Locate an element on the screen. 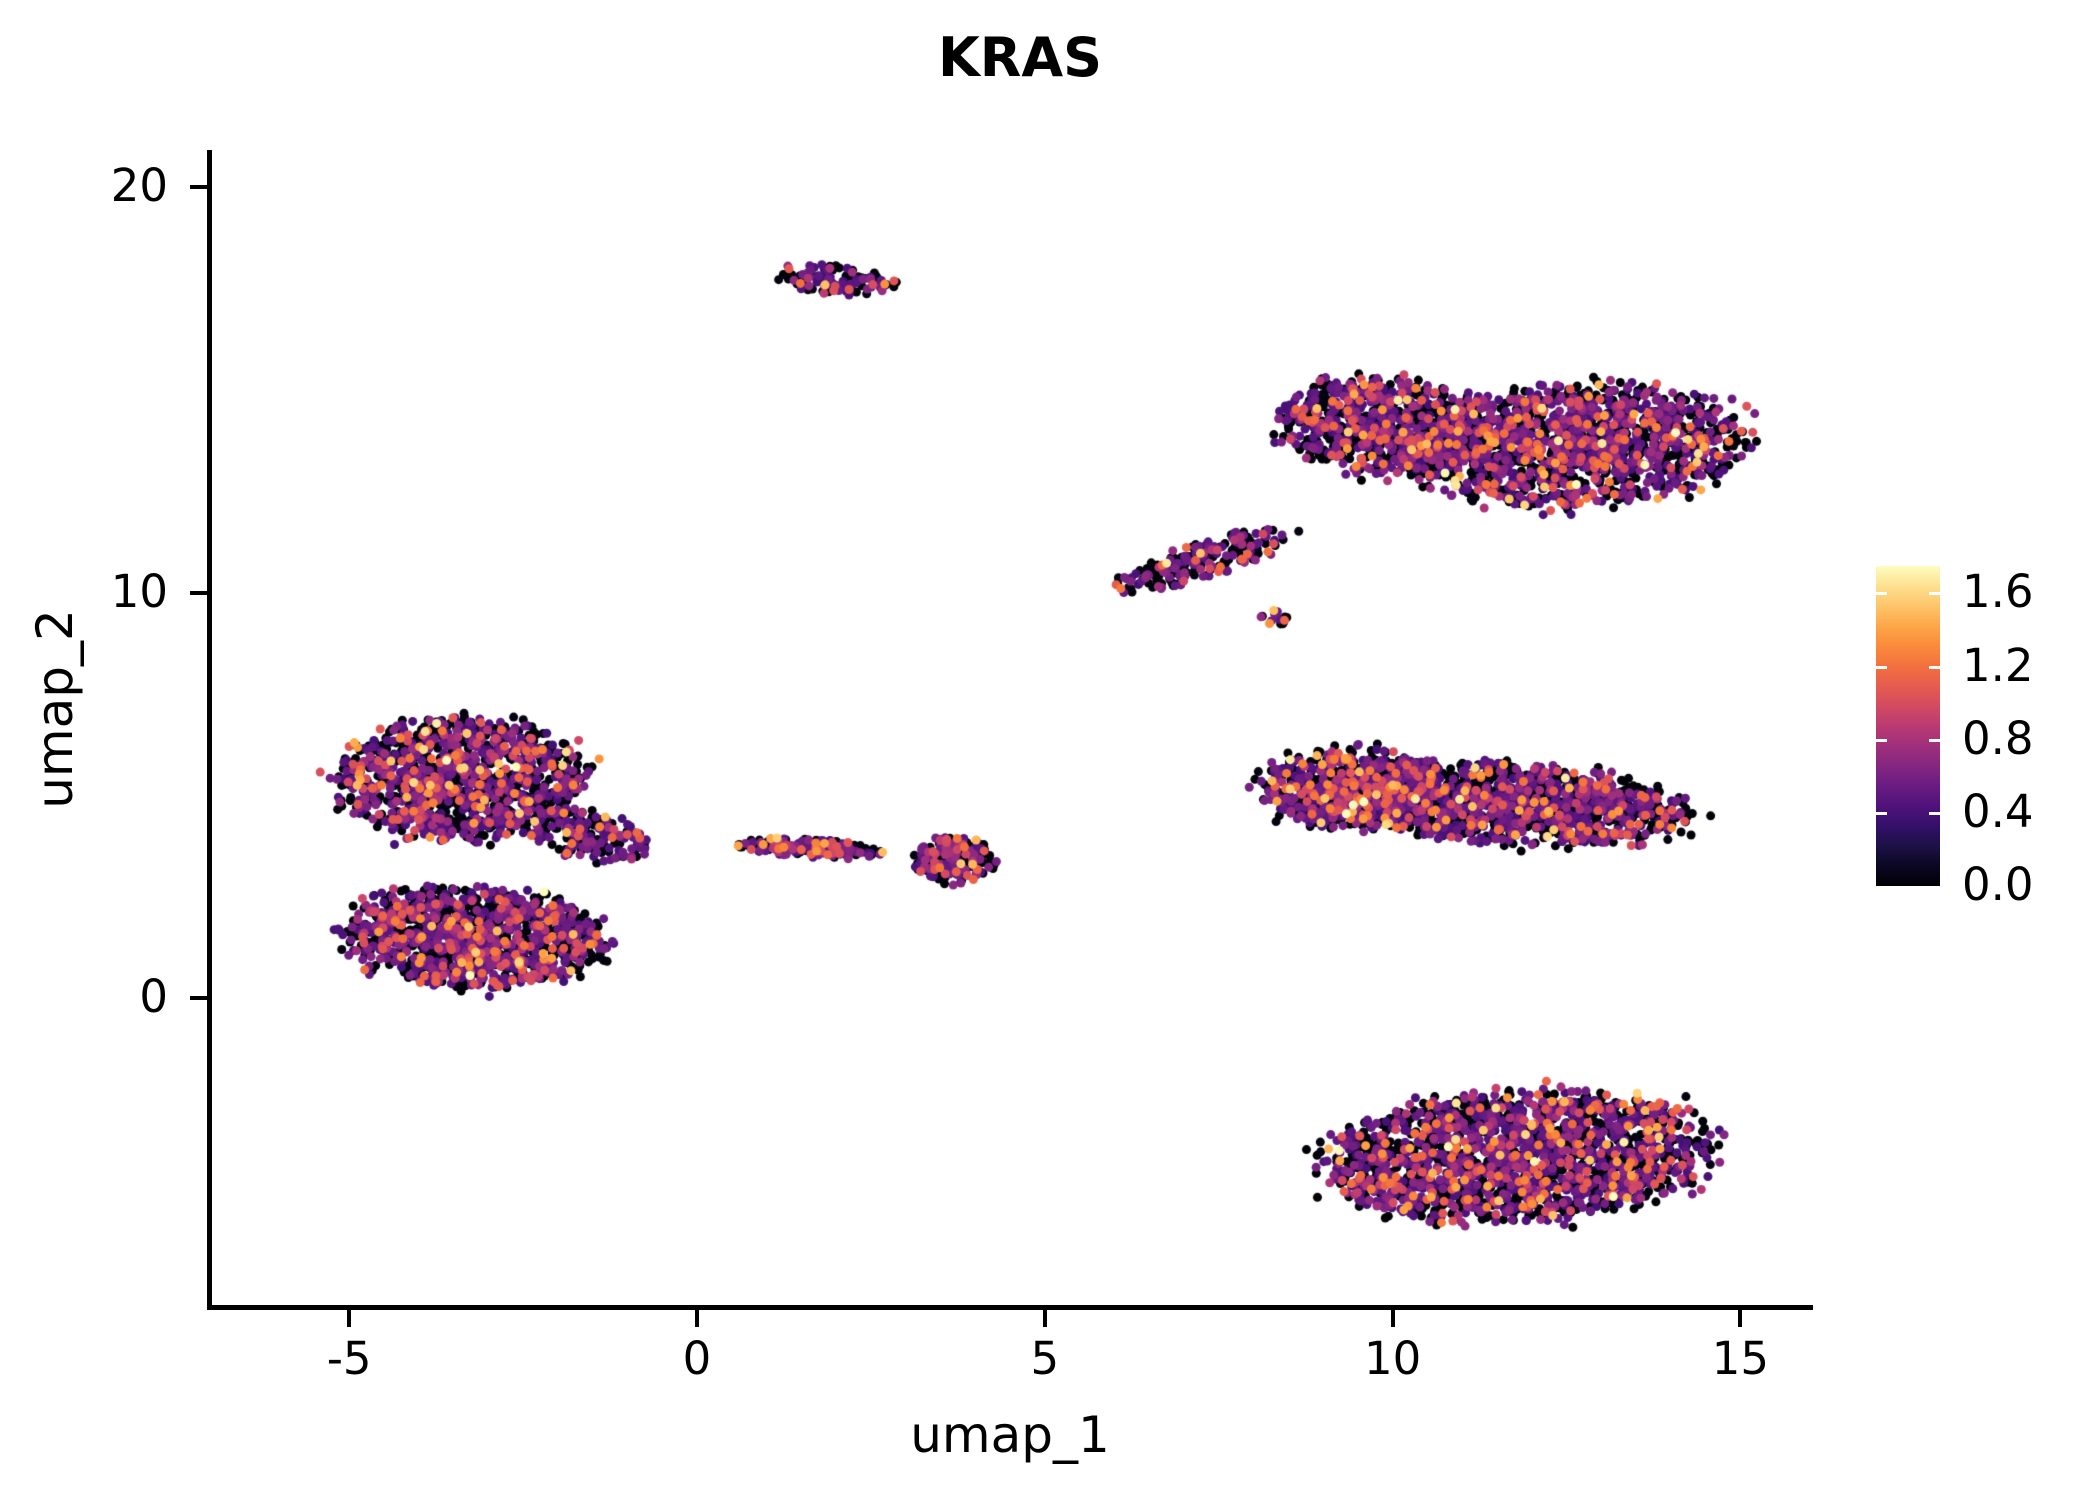 Image resolution: width=2100 pixels, height=1500 pixels. colorbar-label-1.2: 1.2 is located at coordinates (1998, 665).